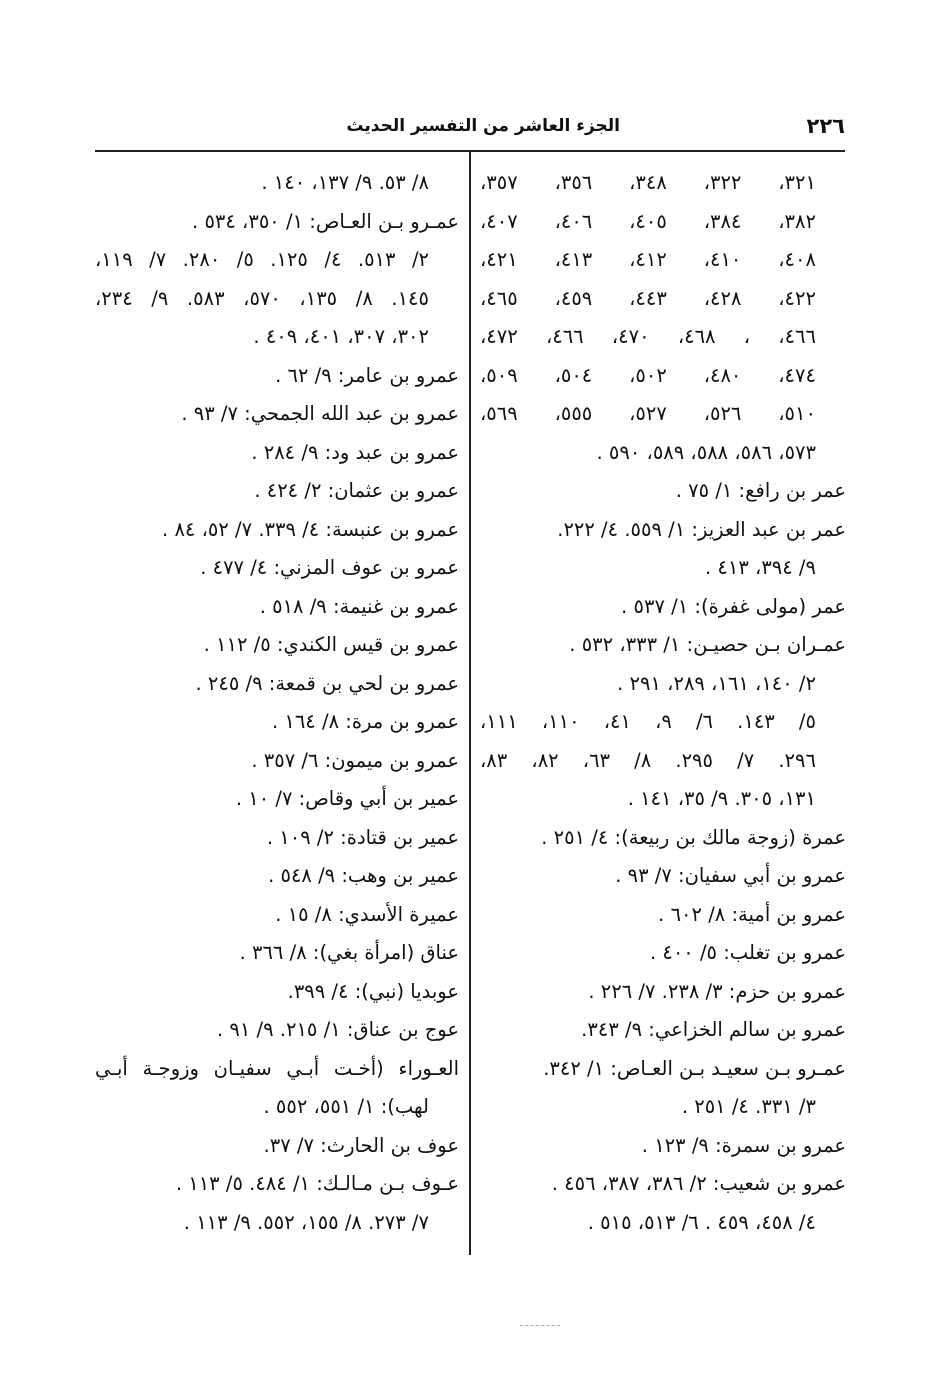 The image size is (944, 1382). What do you see at coordinates (325, 221) in the screenshot?
I see `index-entry: عمـرو بـن العـاص: ١/ ٣٥٠، ٥٣٤ .` at bounding box center [325, 221].